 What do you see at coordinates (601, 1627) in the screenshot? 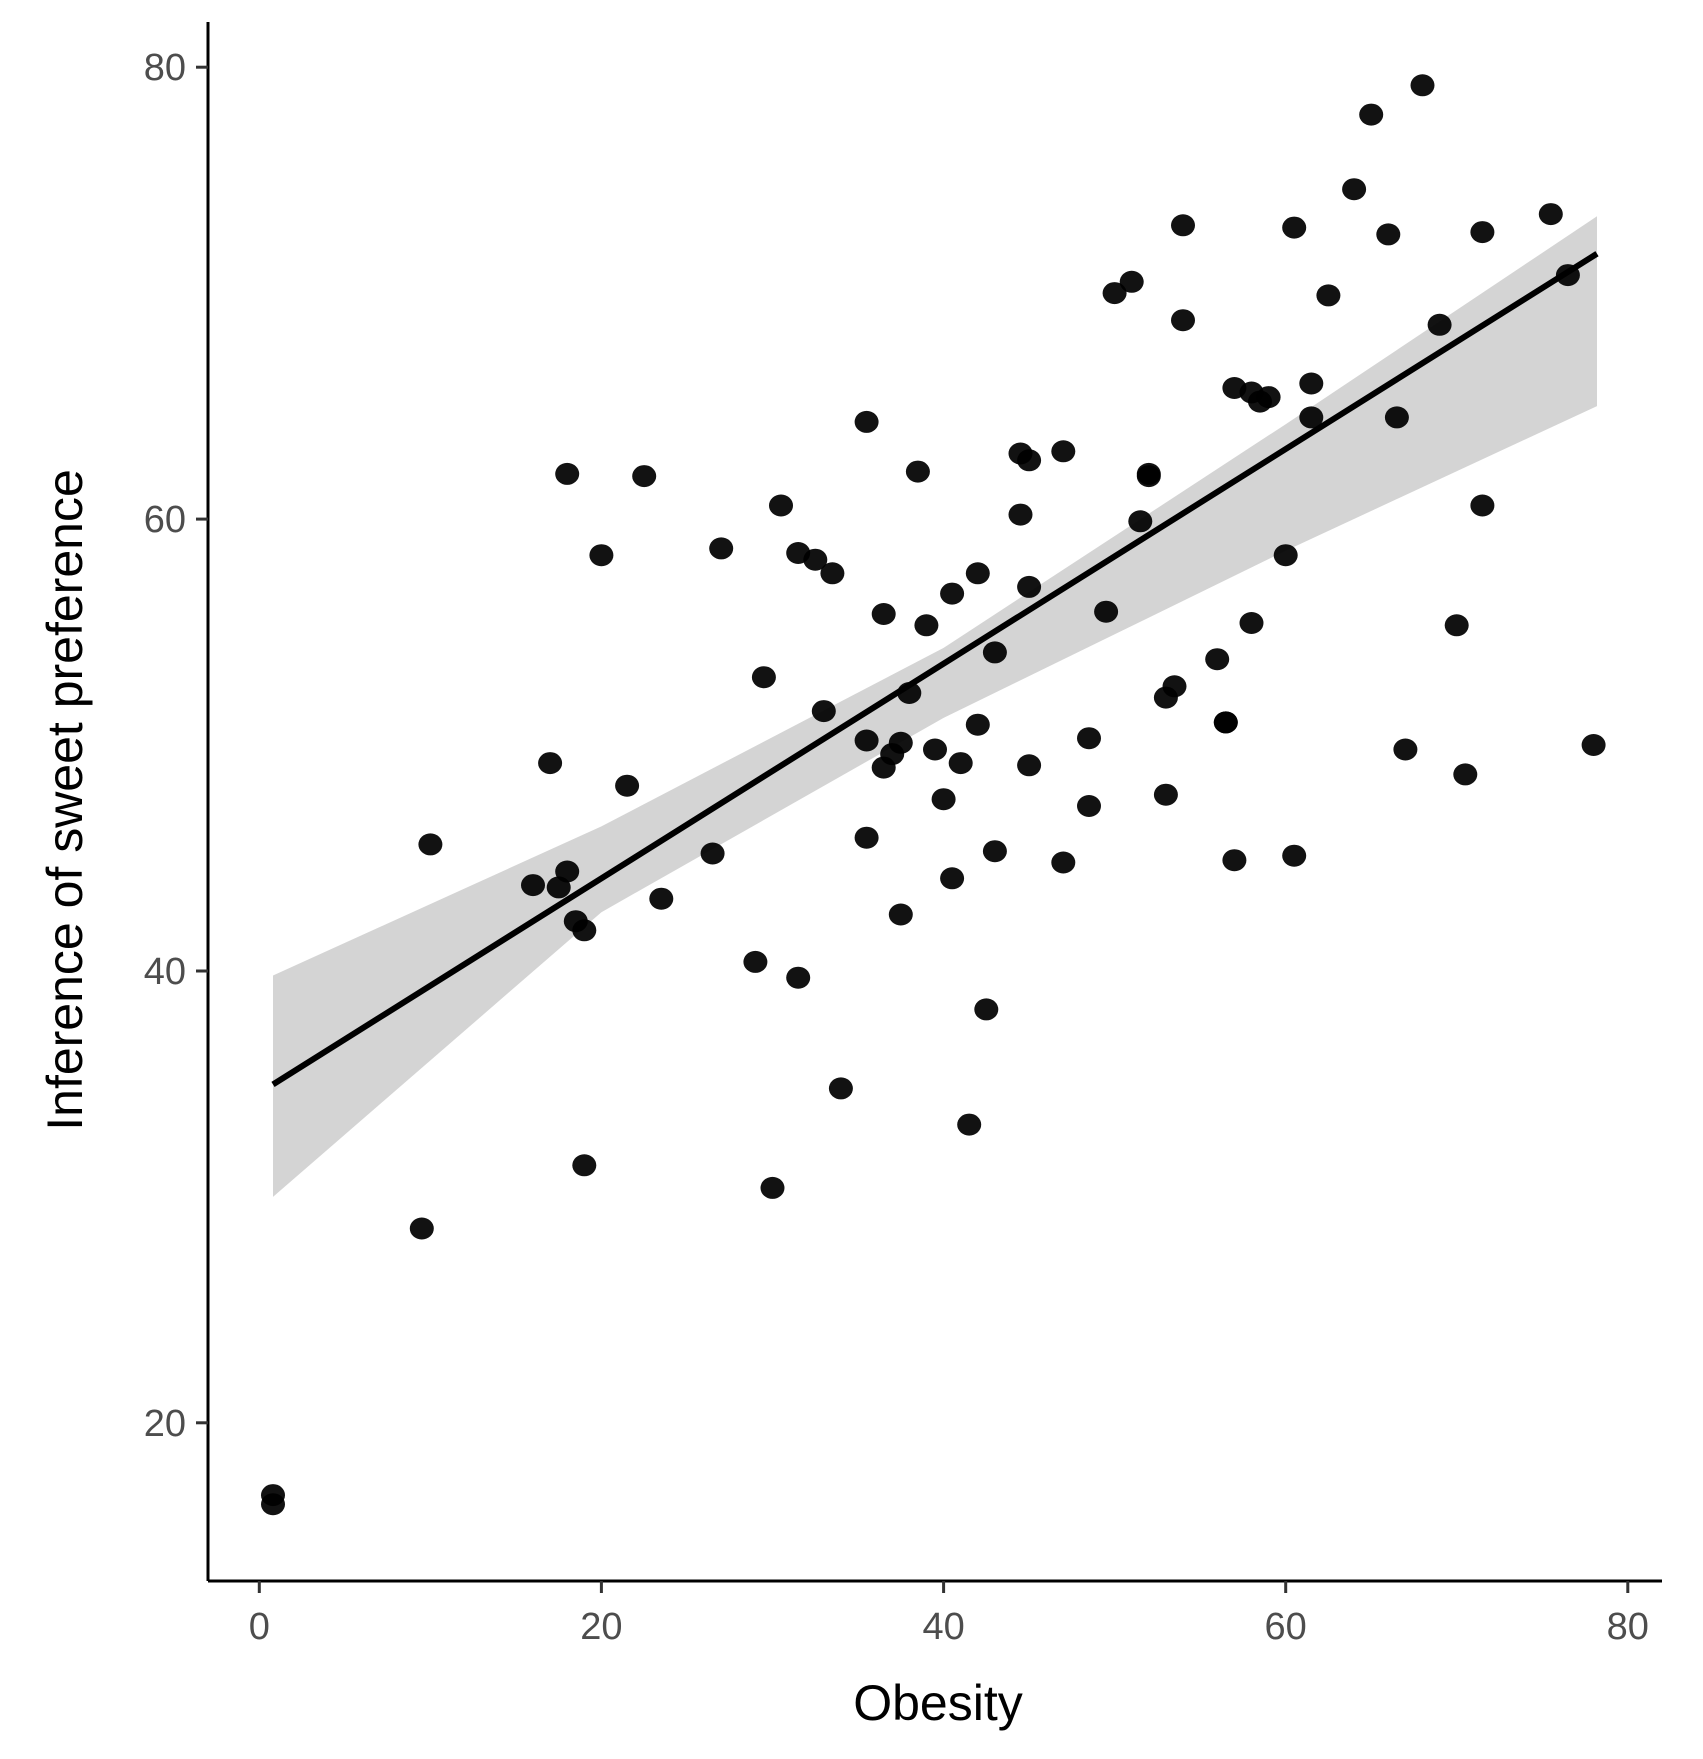
I see `x-tick-label: 20` at bounding box center [601, 1627].